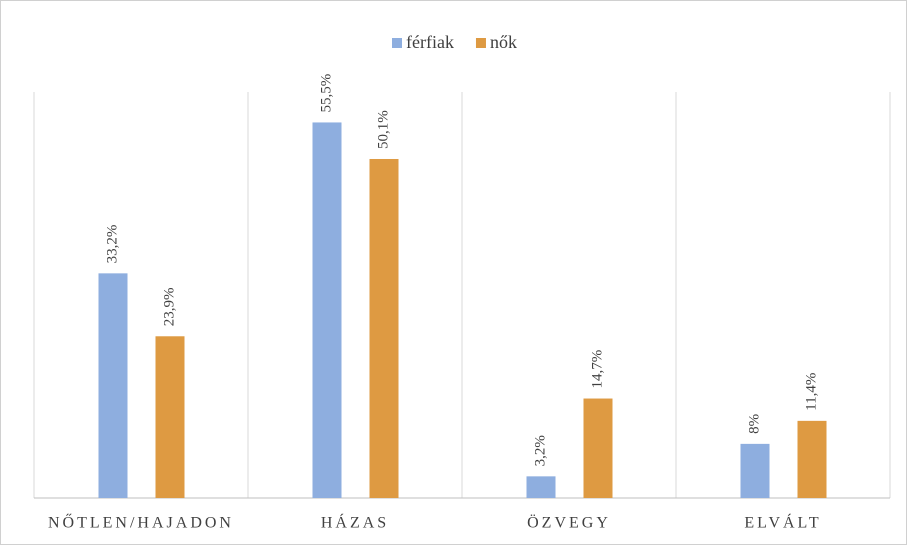 This screenshot has height=551, width=908. What do you see at coordinates (597, 369) in the screenshot?
I see `data-label: 14,7%` at bounding box center [597, 369].